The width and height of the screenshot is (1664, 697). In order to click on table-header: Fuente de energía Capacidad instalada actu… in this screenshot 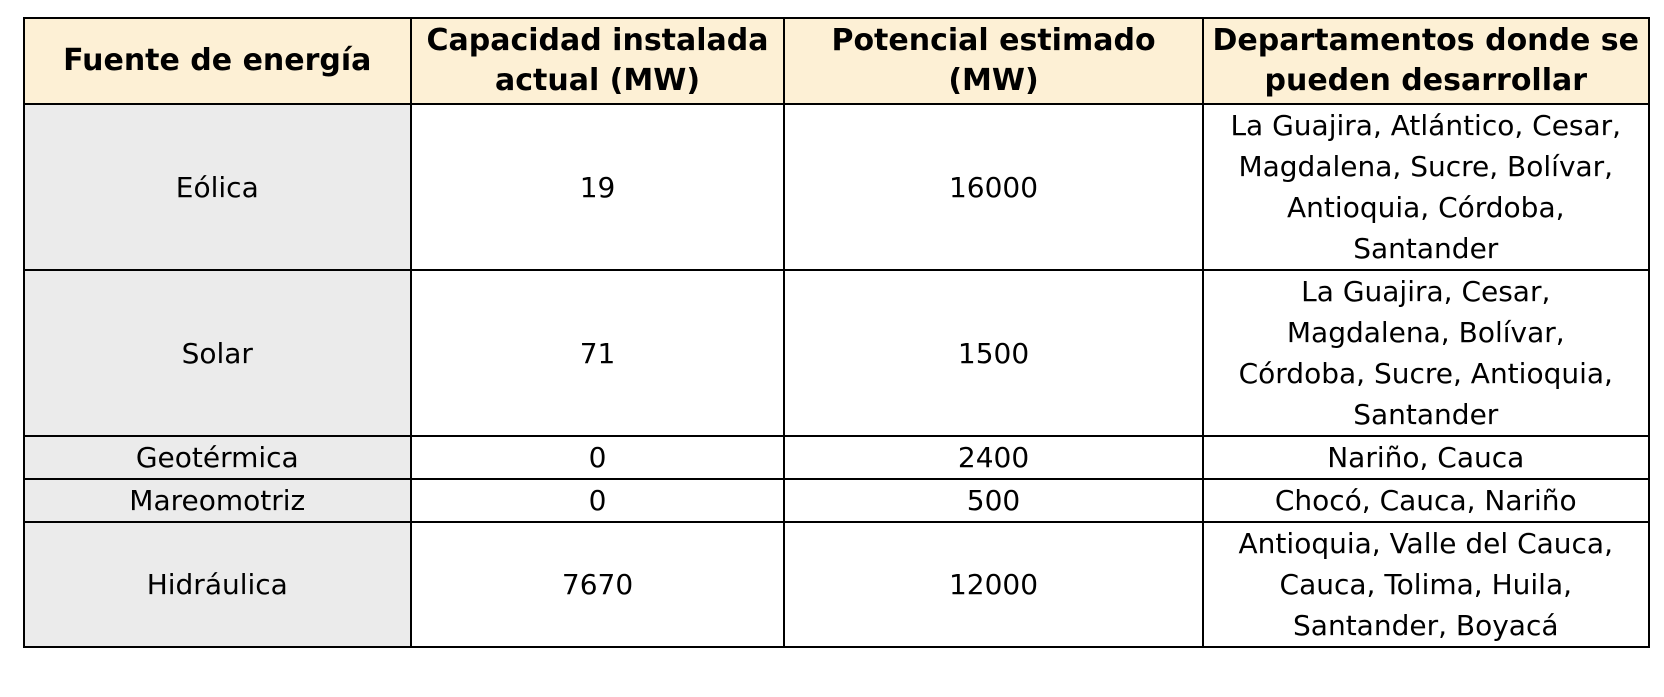, I will do `click(837, 61)`.